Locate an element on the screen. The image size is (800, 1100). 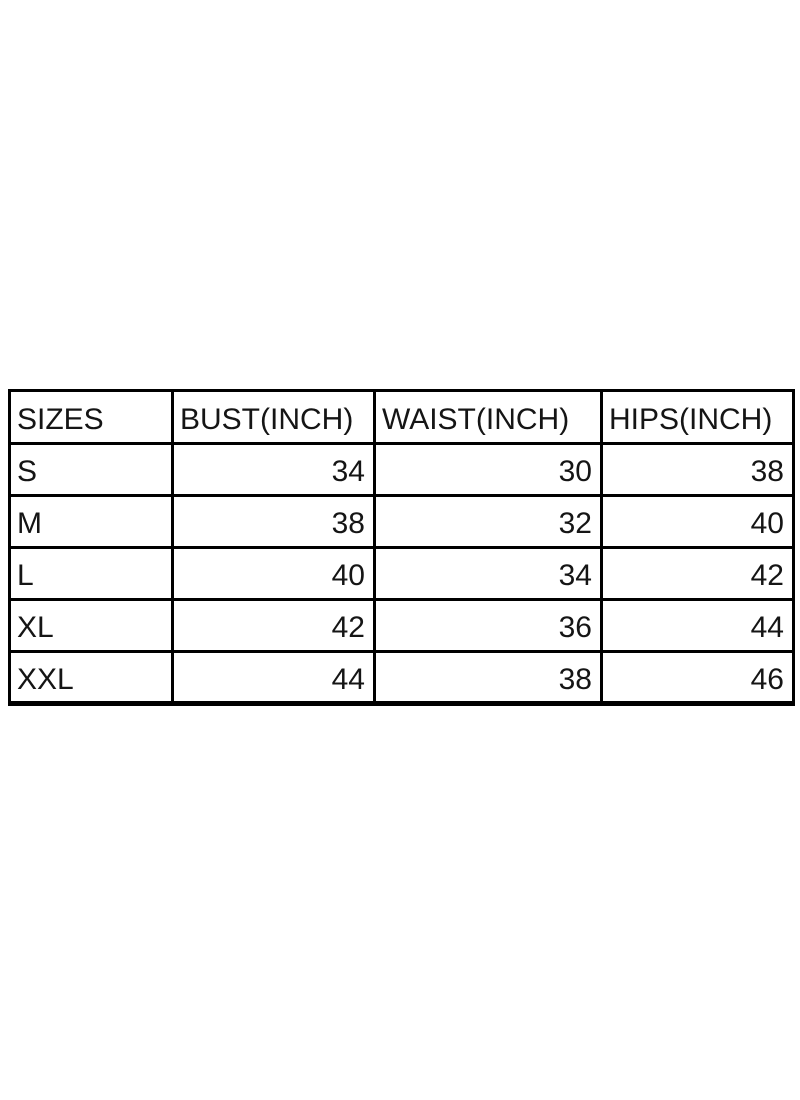
cell-bust: 34 is located at coordinates (273, 469).